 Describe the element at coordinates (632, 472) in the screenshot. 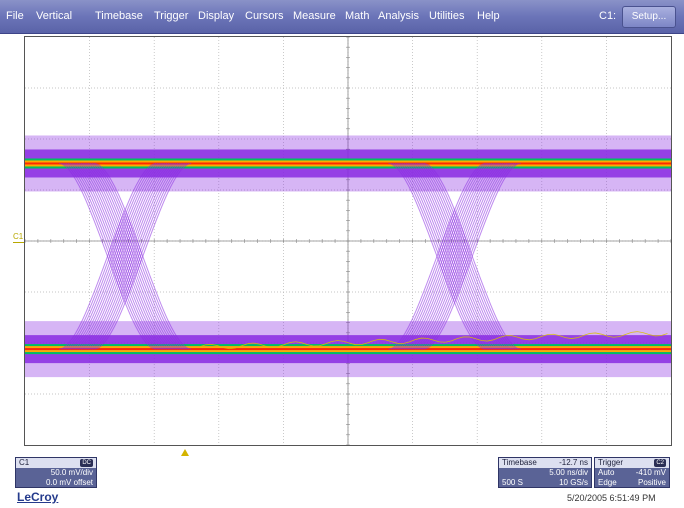

I see `trigger-descriptor: Trigger C2 Auto -410 mV Edge Positive` at that location.